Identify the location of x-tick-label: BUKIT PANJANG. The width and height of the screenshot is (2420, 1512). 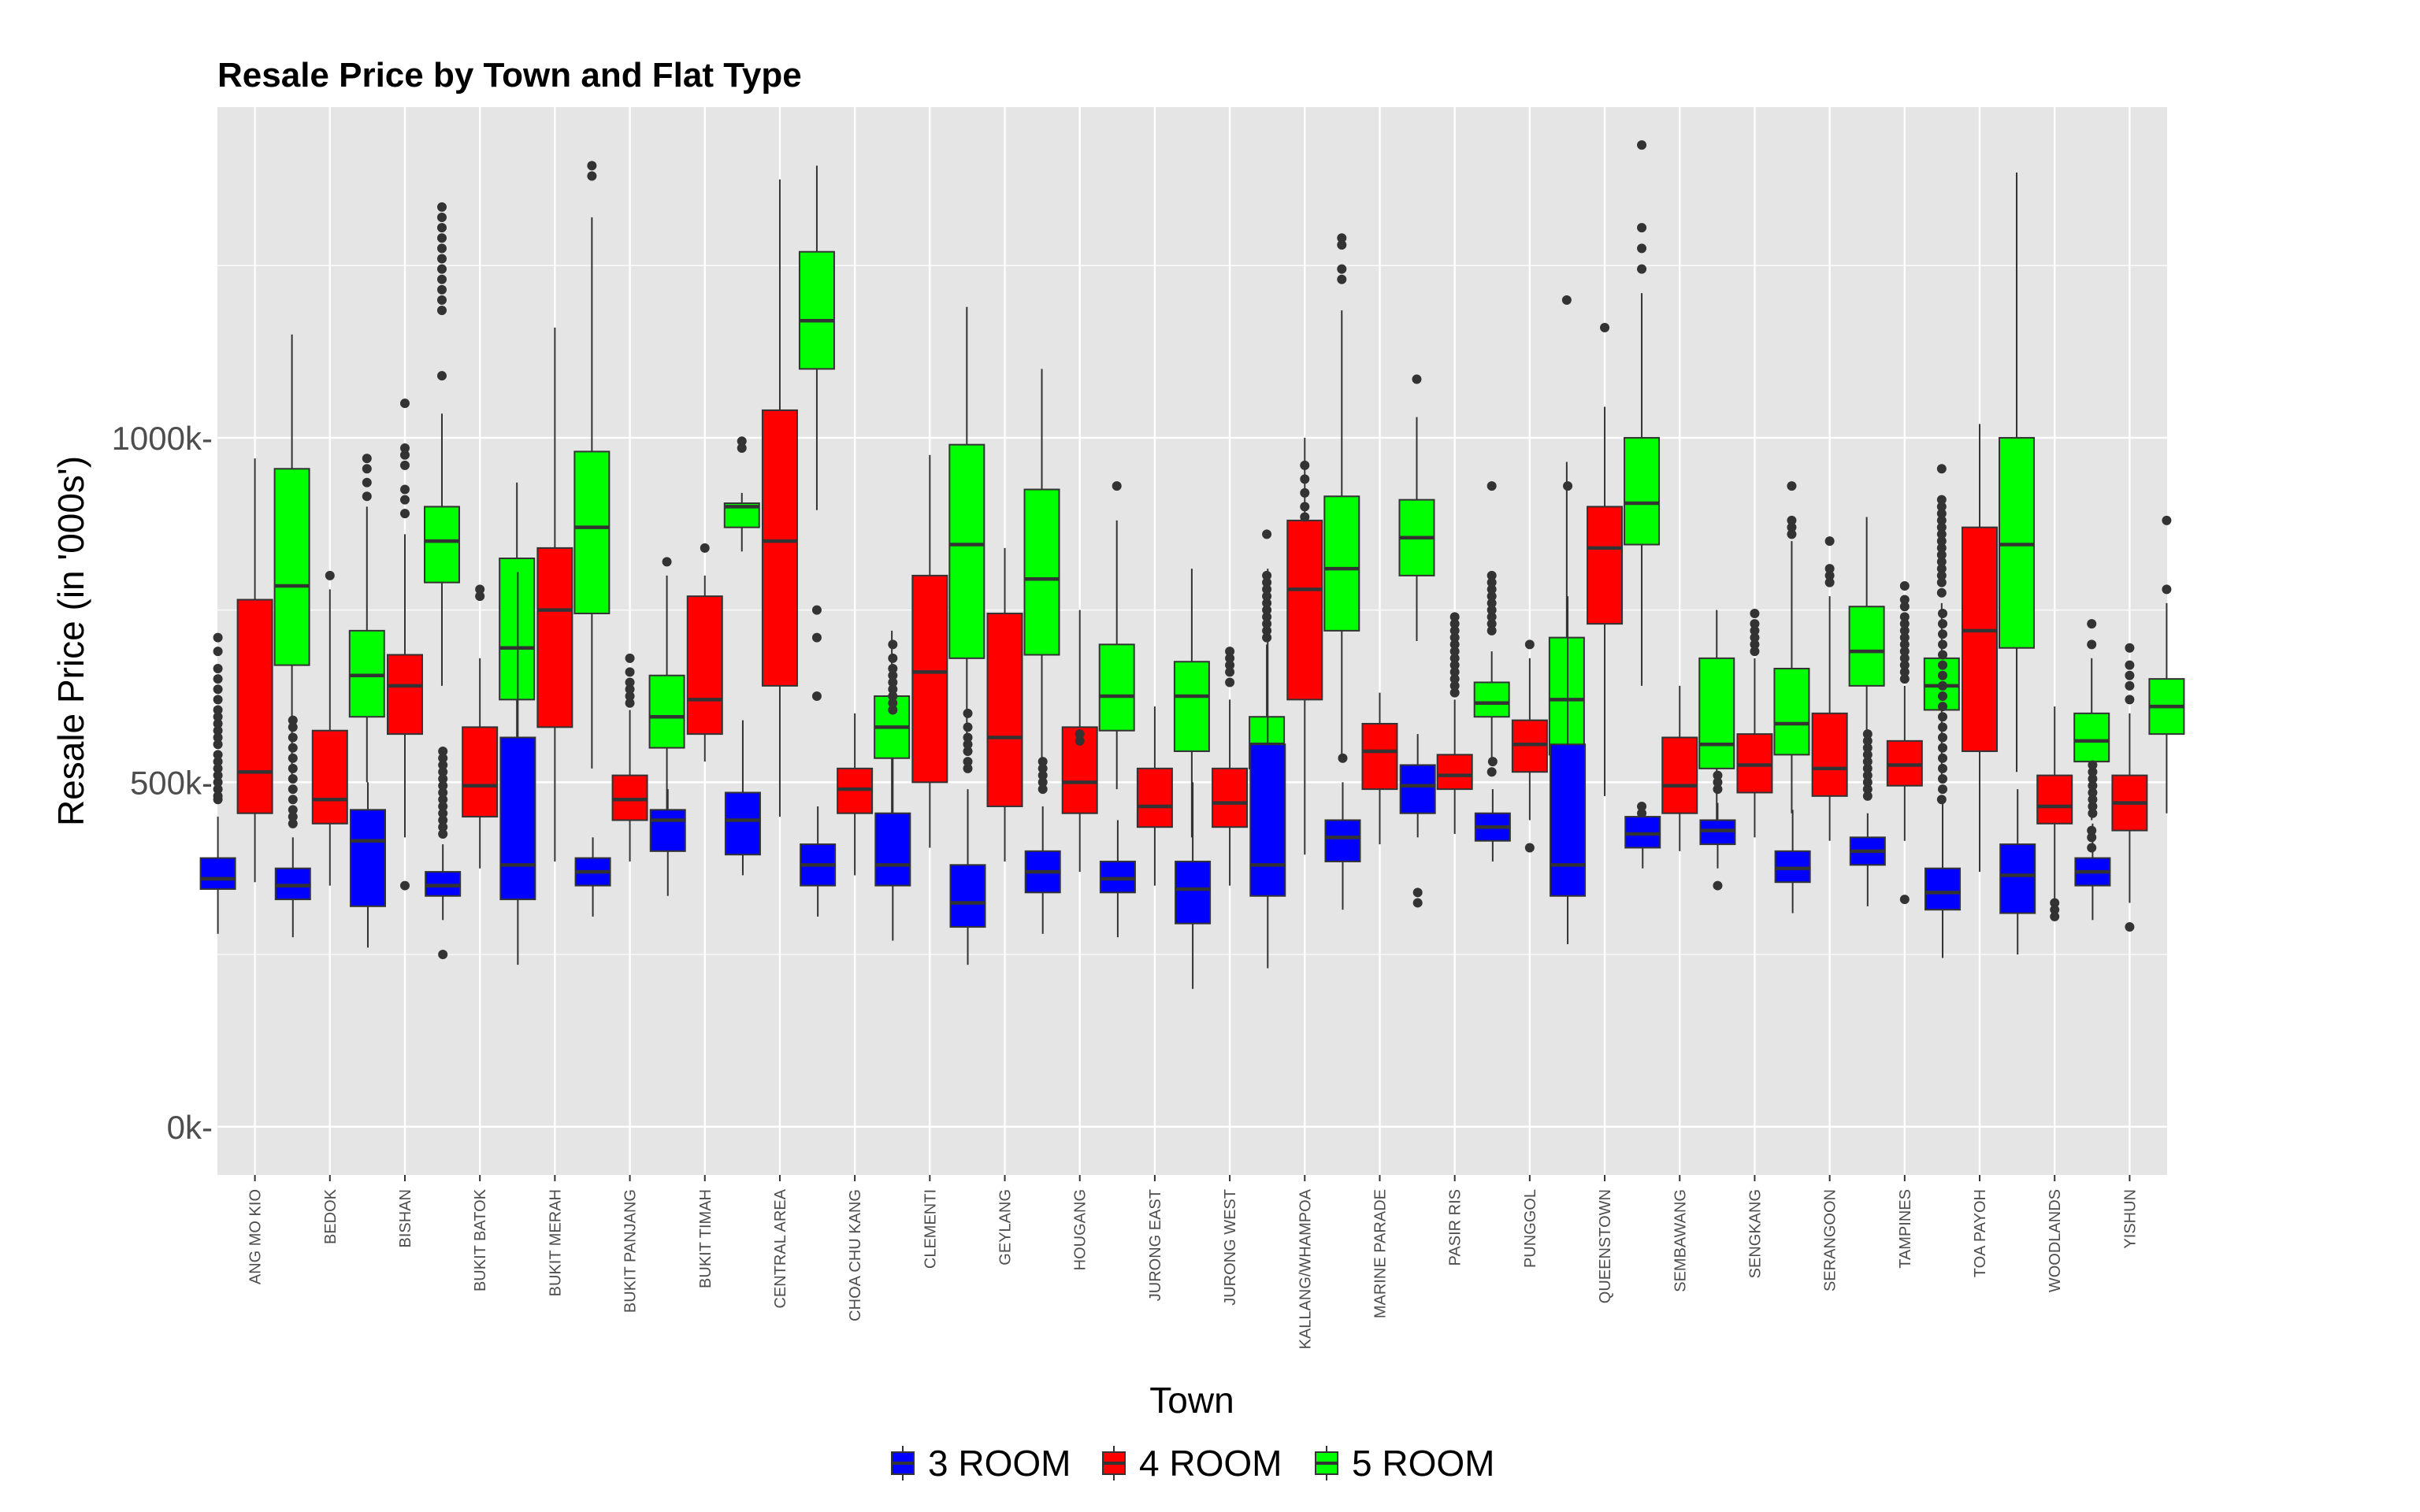
(631, 1251).